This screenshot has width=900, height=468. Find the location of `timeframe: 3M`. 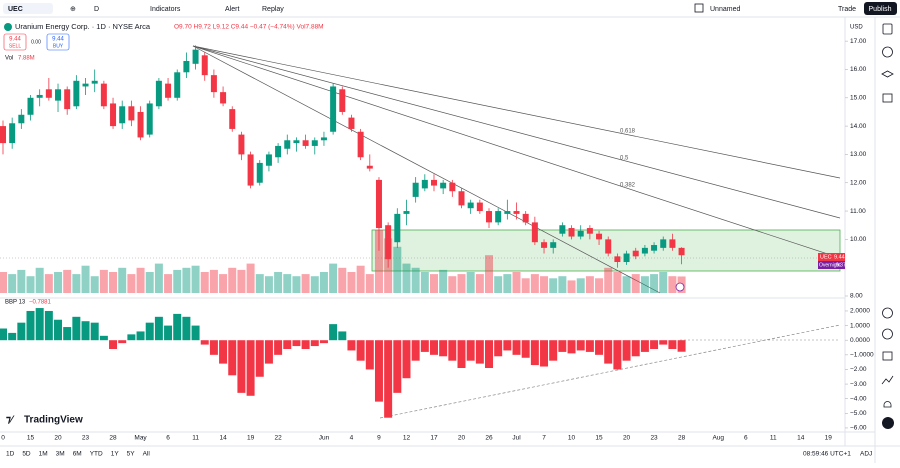

timeframe: 3M is located at coordinates (60, 454).